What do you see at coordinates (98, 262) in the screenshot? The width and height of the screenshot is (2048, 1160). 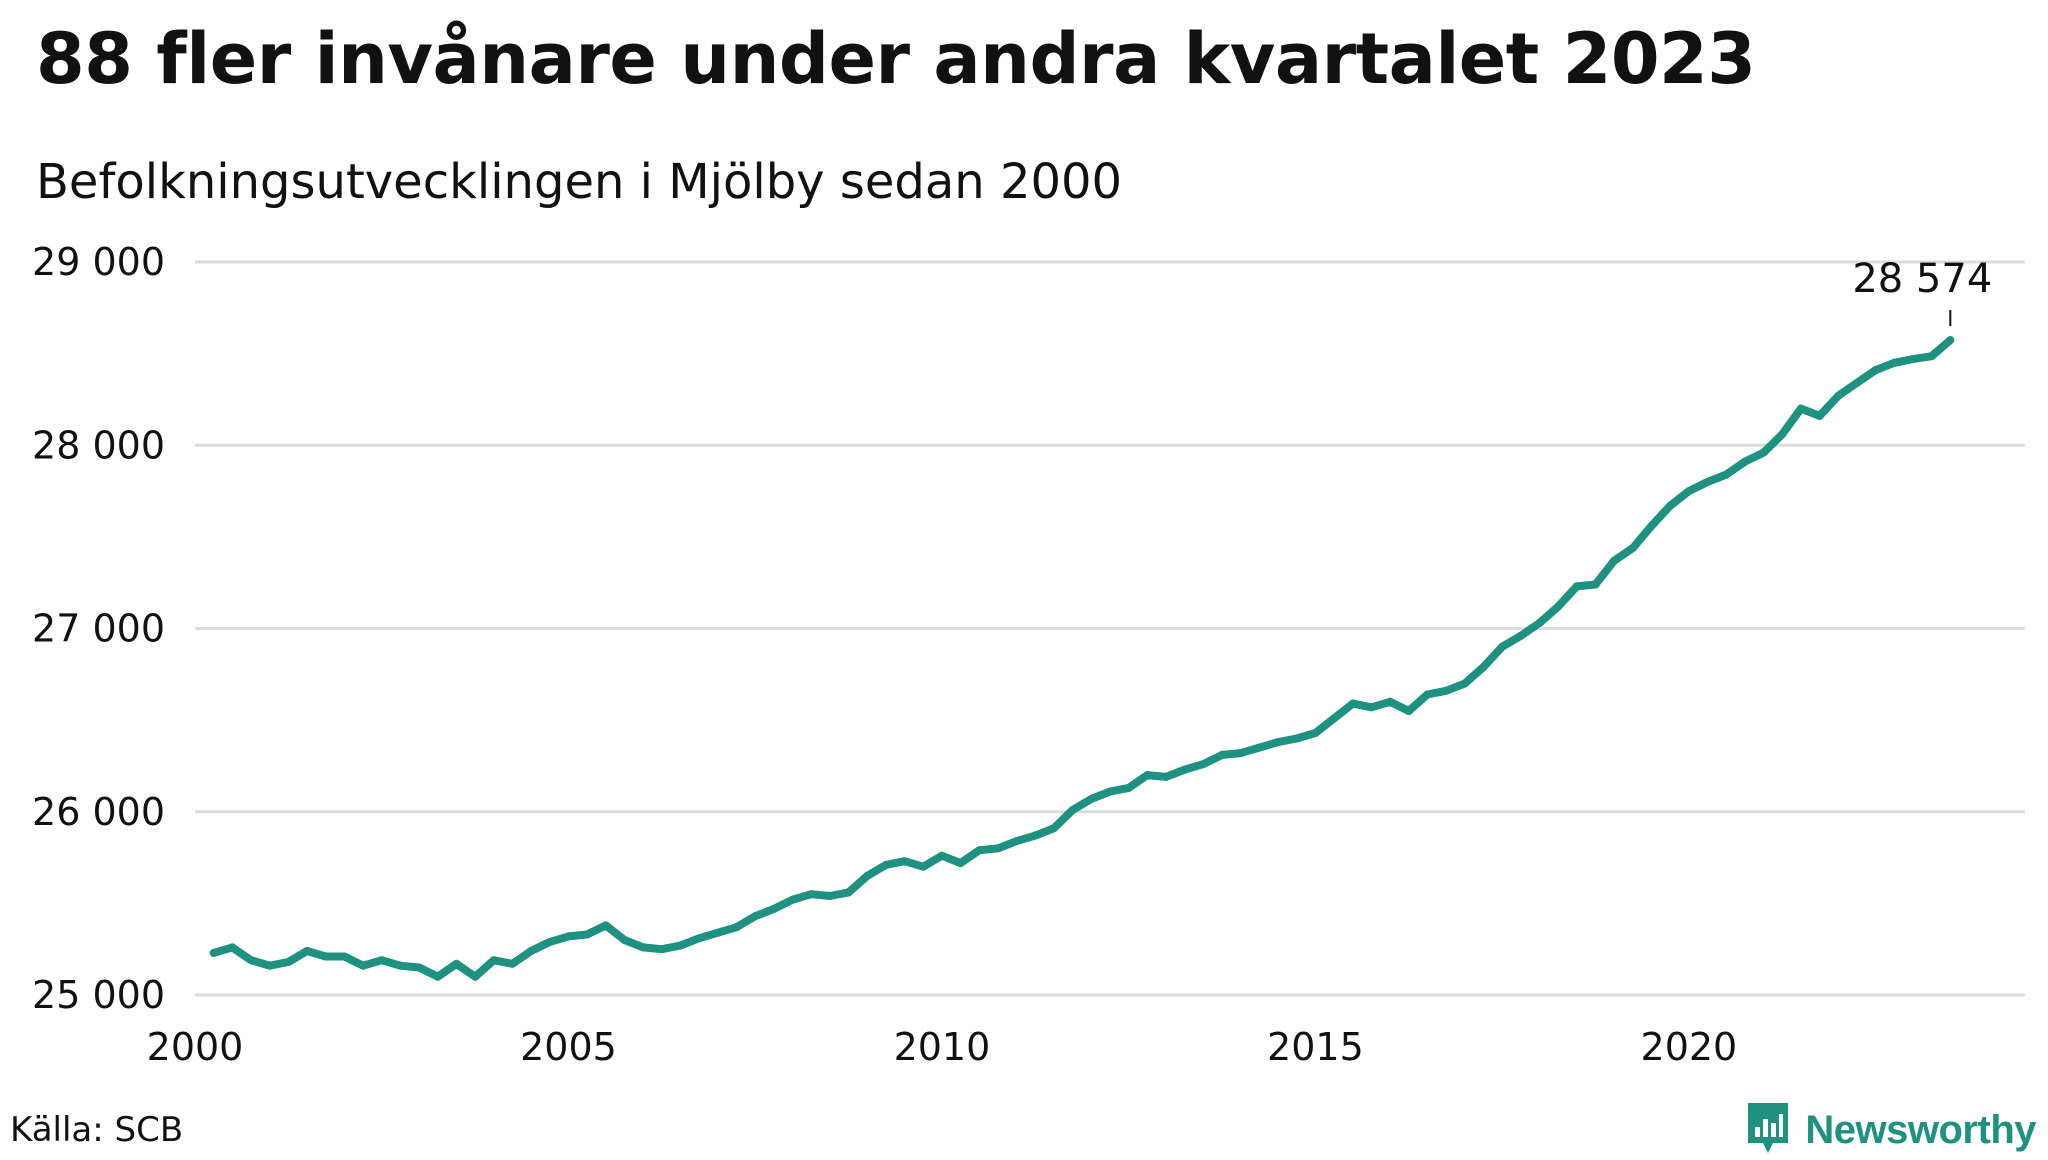 I see `y-tick-label: 29 000` at bounding box center [98, 262].